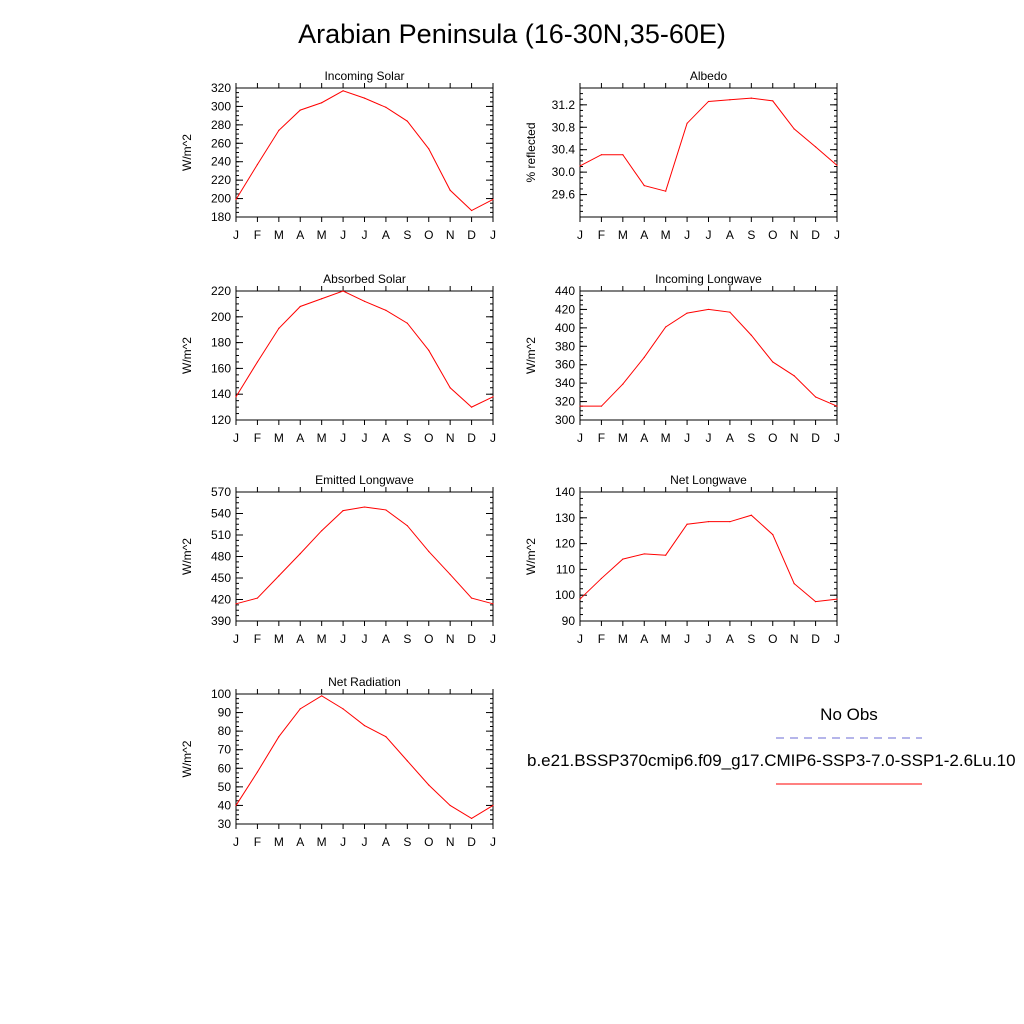 Image resolution: width=1024 pixels, height=1024 pixels. I want to click on y-tick-label: 60, so click(225, 768).